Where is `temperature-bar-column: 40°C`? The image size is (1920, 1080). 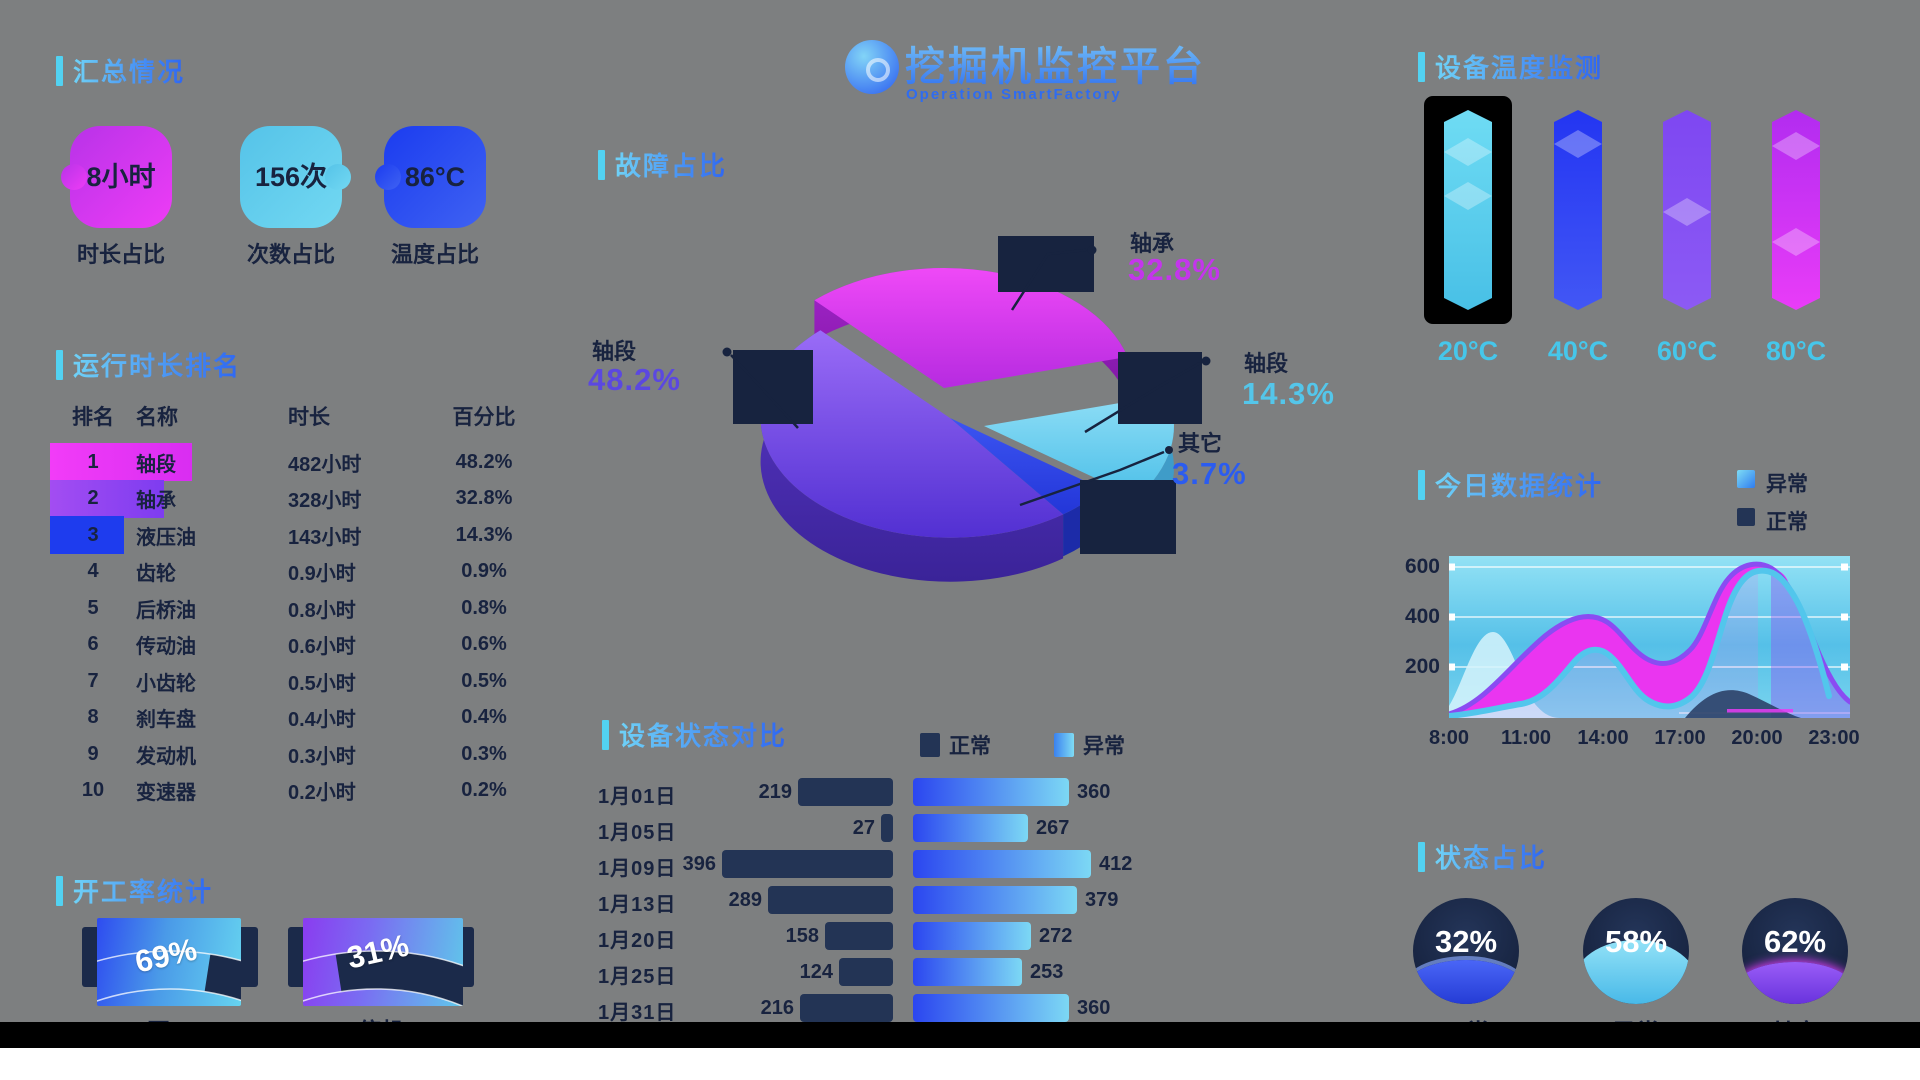 temperature-bar-column: 40°C is located at coordinates (1579, 236).